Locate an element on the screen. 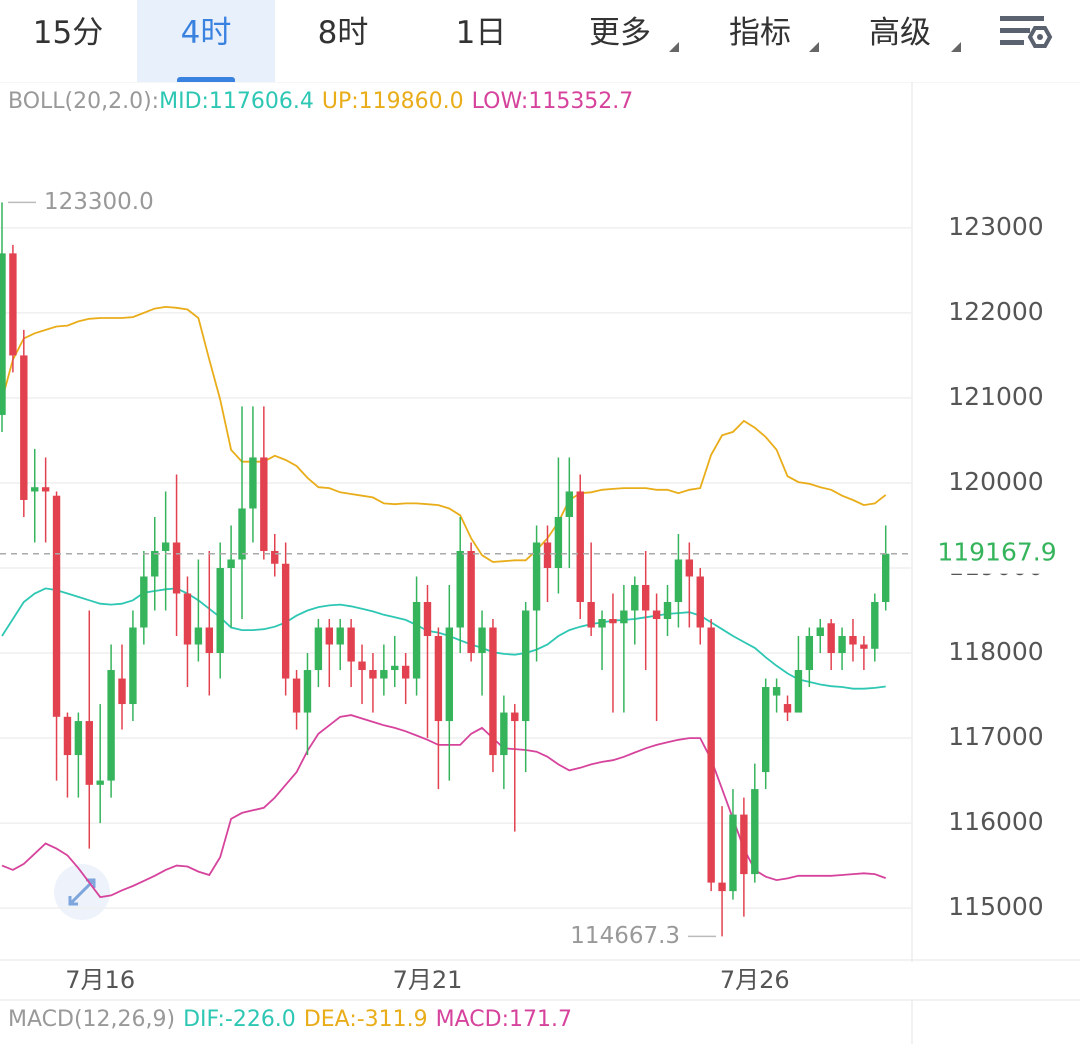 The height and width of the screenshot is (1044, 1080). price-tag is located at coordinates (1000, 553).